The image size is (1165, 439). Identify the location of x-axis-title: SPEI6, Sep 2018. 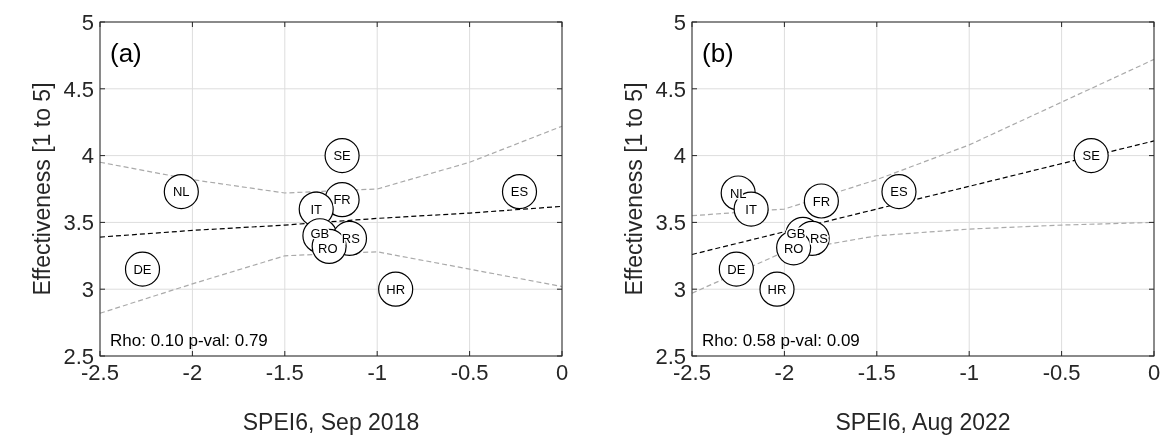
(331, 422).